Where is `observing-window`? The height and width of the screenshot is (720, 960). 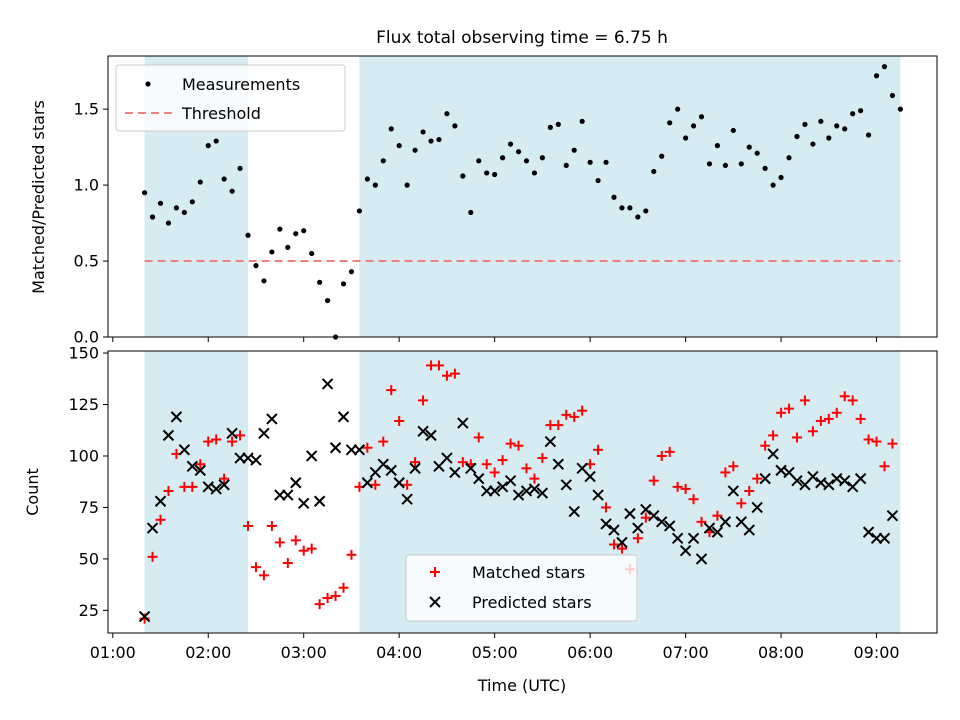 observing-window is located at coordinates (196, 492).